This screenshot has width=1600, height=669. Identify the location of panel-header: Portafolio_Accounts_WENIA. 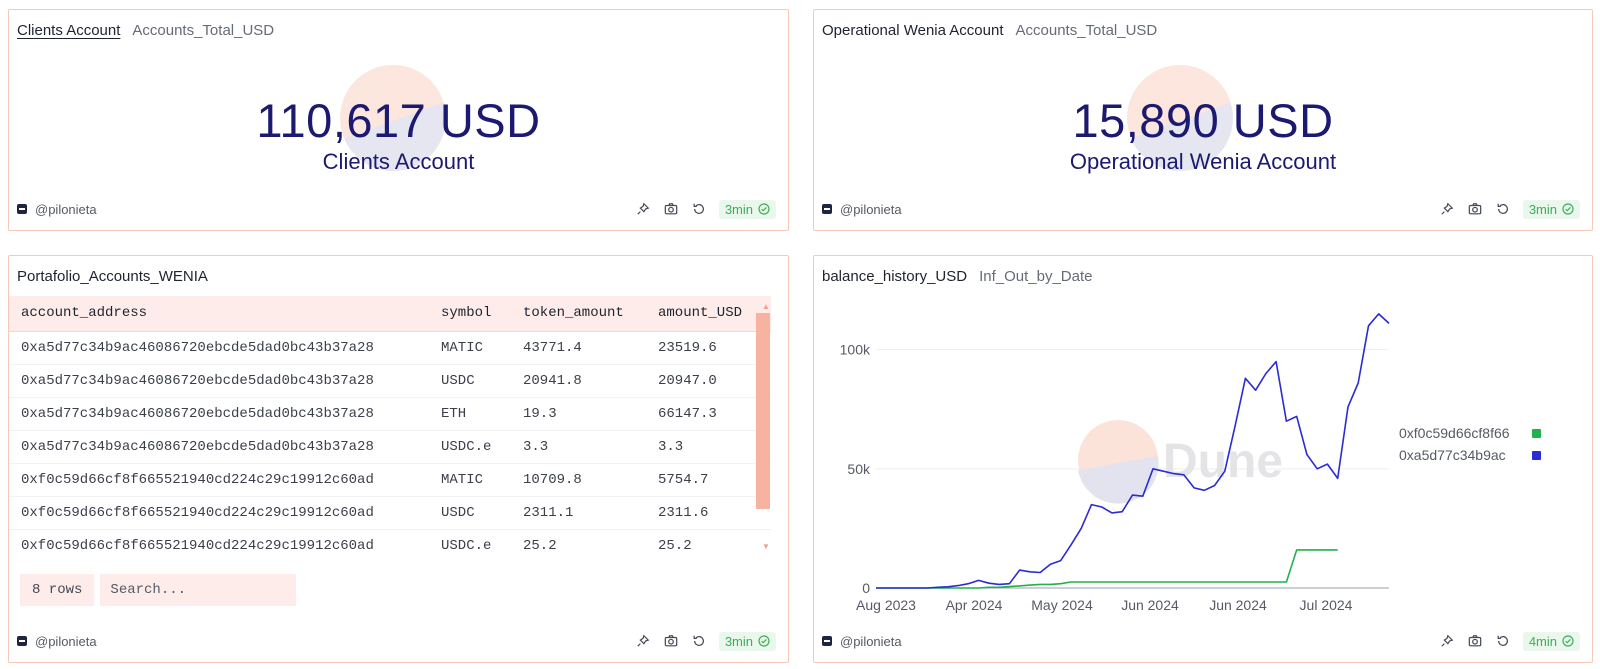
(112, 276).